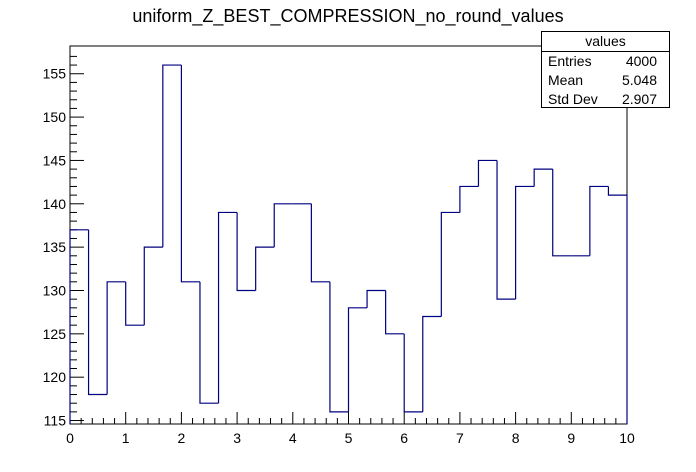 Image resolution: width=696 pixels, height=472 pixels. Describe the element at coordinates (55, 421) in the screenshot. I see `y-tick-label: 115` at that location.